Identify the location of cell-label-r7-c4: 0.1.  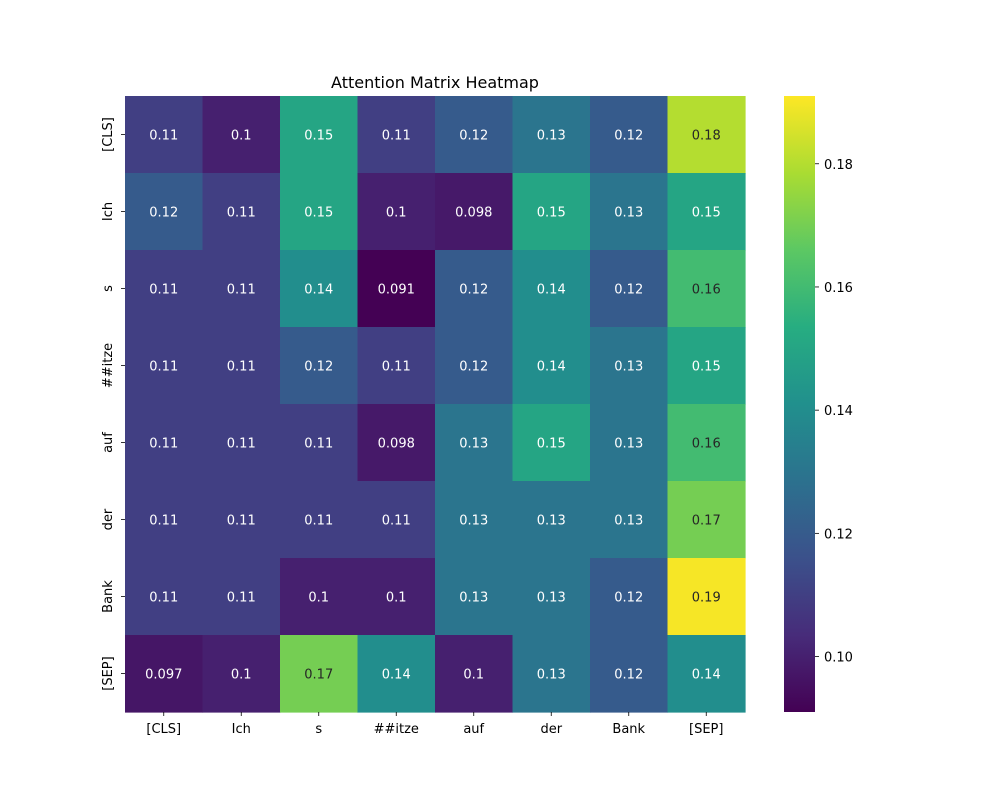
(473, 675).